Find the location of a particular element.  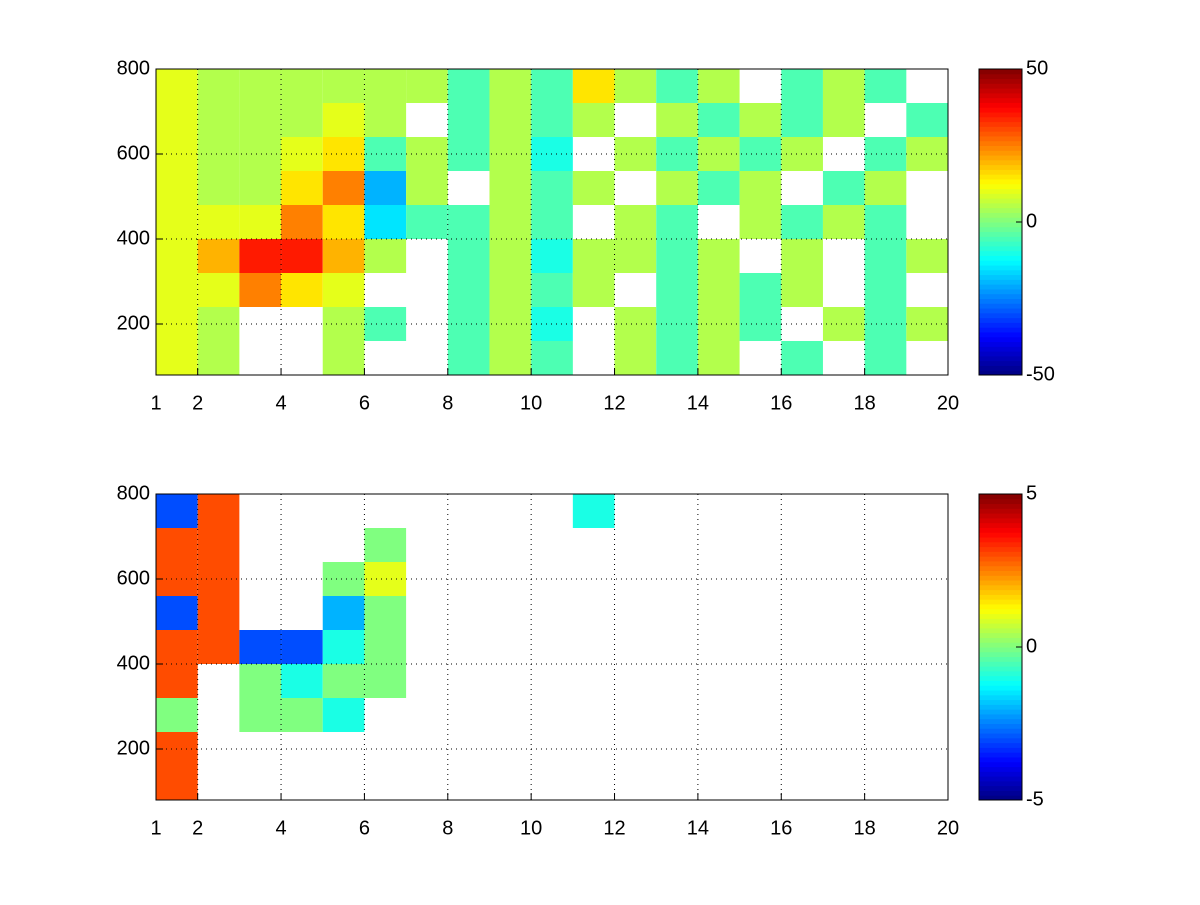

x-tick-label: 4 is located at coordinates (280, 403).